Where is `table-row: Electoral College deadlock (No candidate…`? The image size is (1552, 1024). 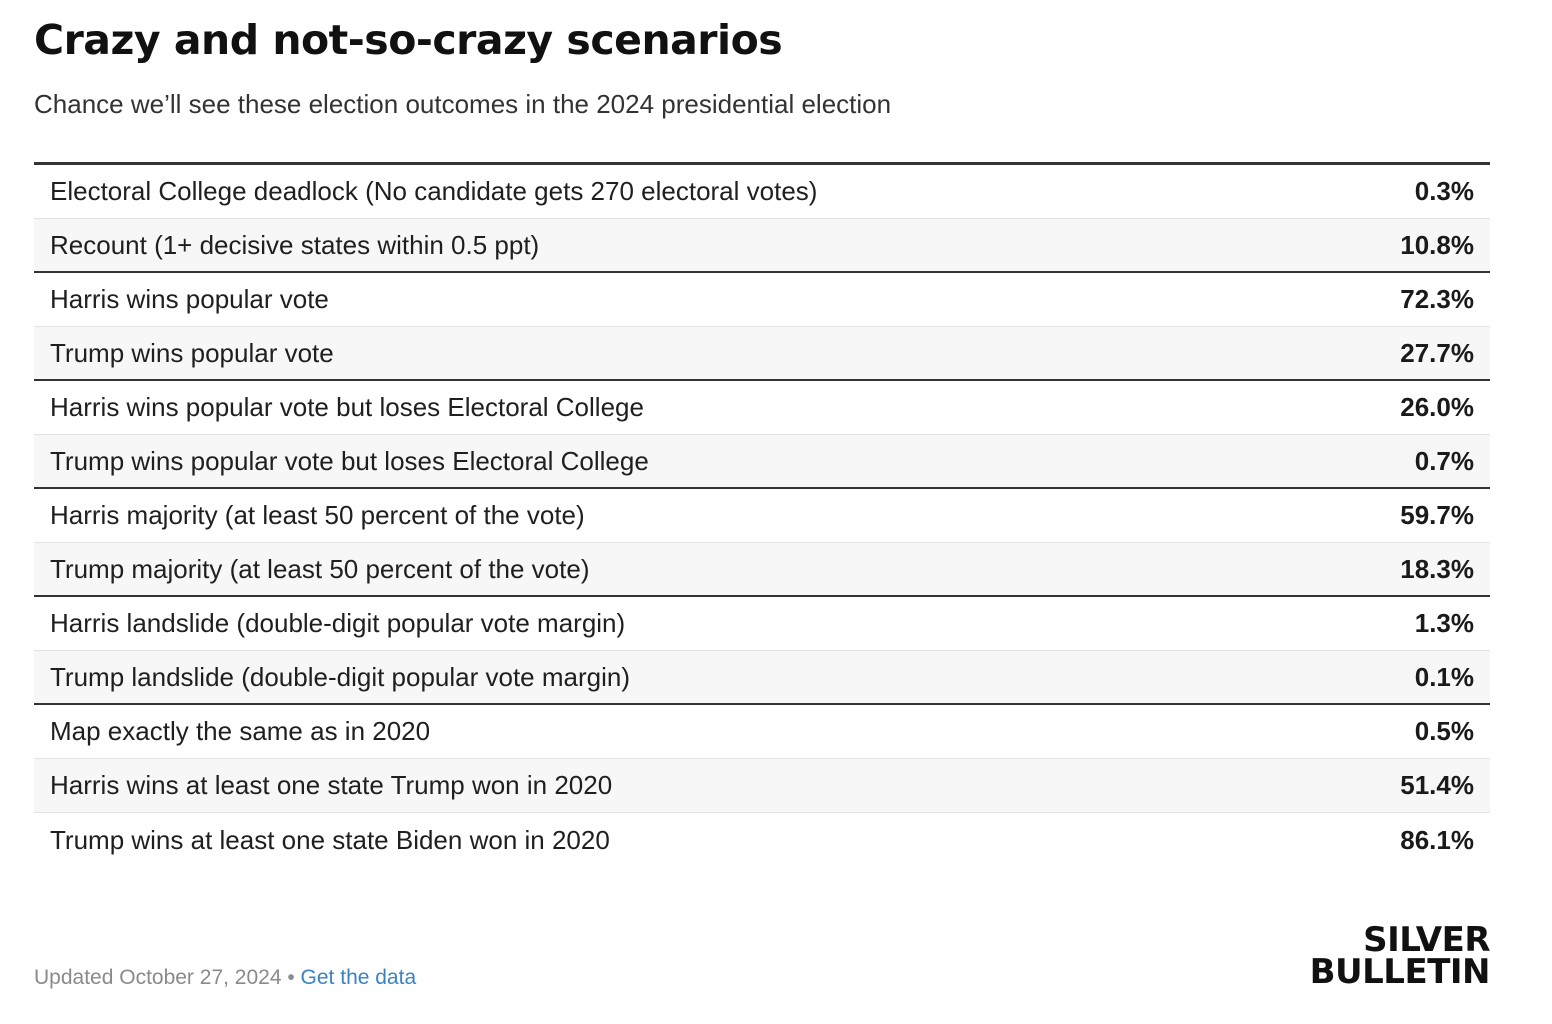
table-row: Electoral College deadlock (No candidate… is located at coordinates (762, 192).